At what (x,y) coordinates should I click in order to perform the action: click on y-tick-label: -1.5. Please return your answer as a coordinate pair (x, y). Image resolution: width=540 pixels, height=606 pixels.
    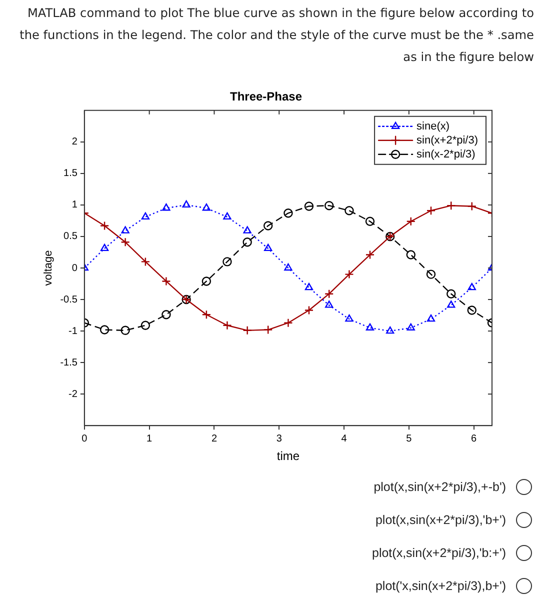
    Looking at the image, I should click on (69, 362).